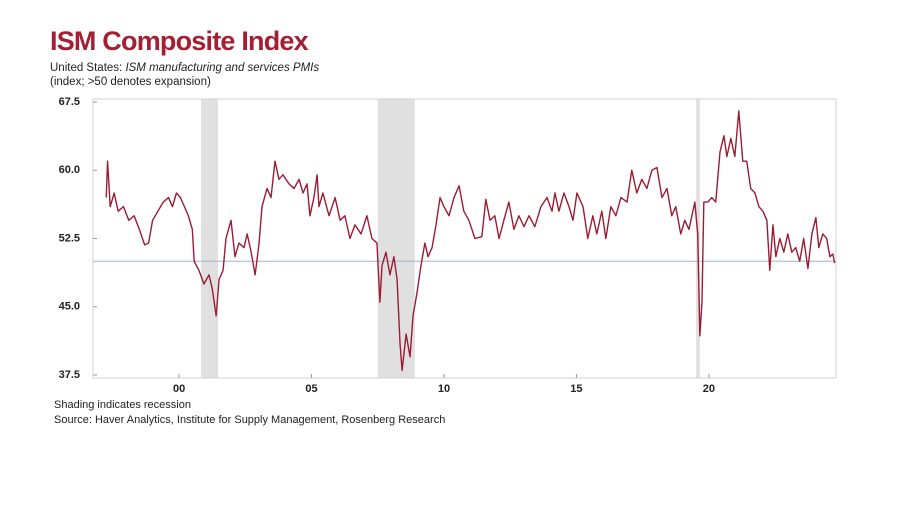  I want to click on y-tick-label: 67.5, so click(69, 102).